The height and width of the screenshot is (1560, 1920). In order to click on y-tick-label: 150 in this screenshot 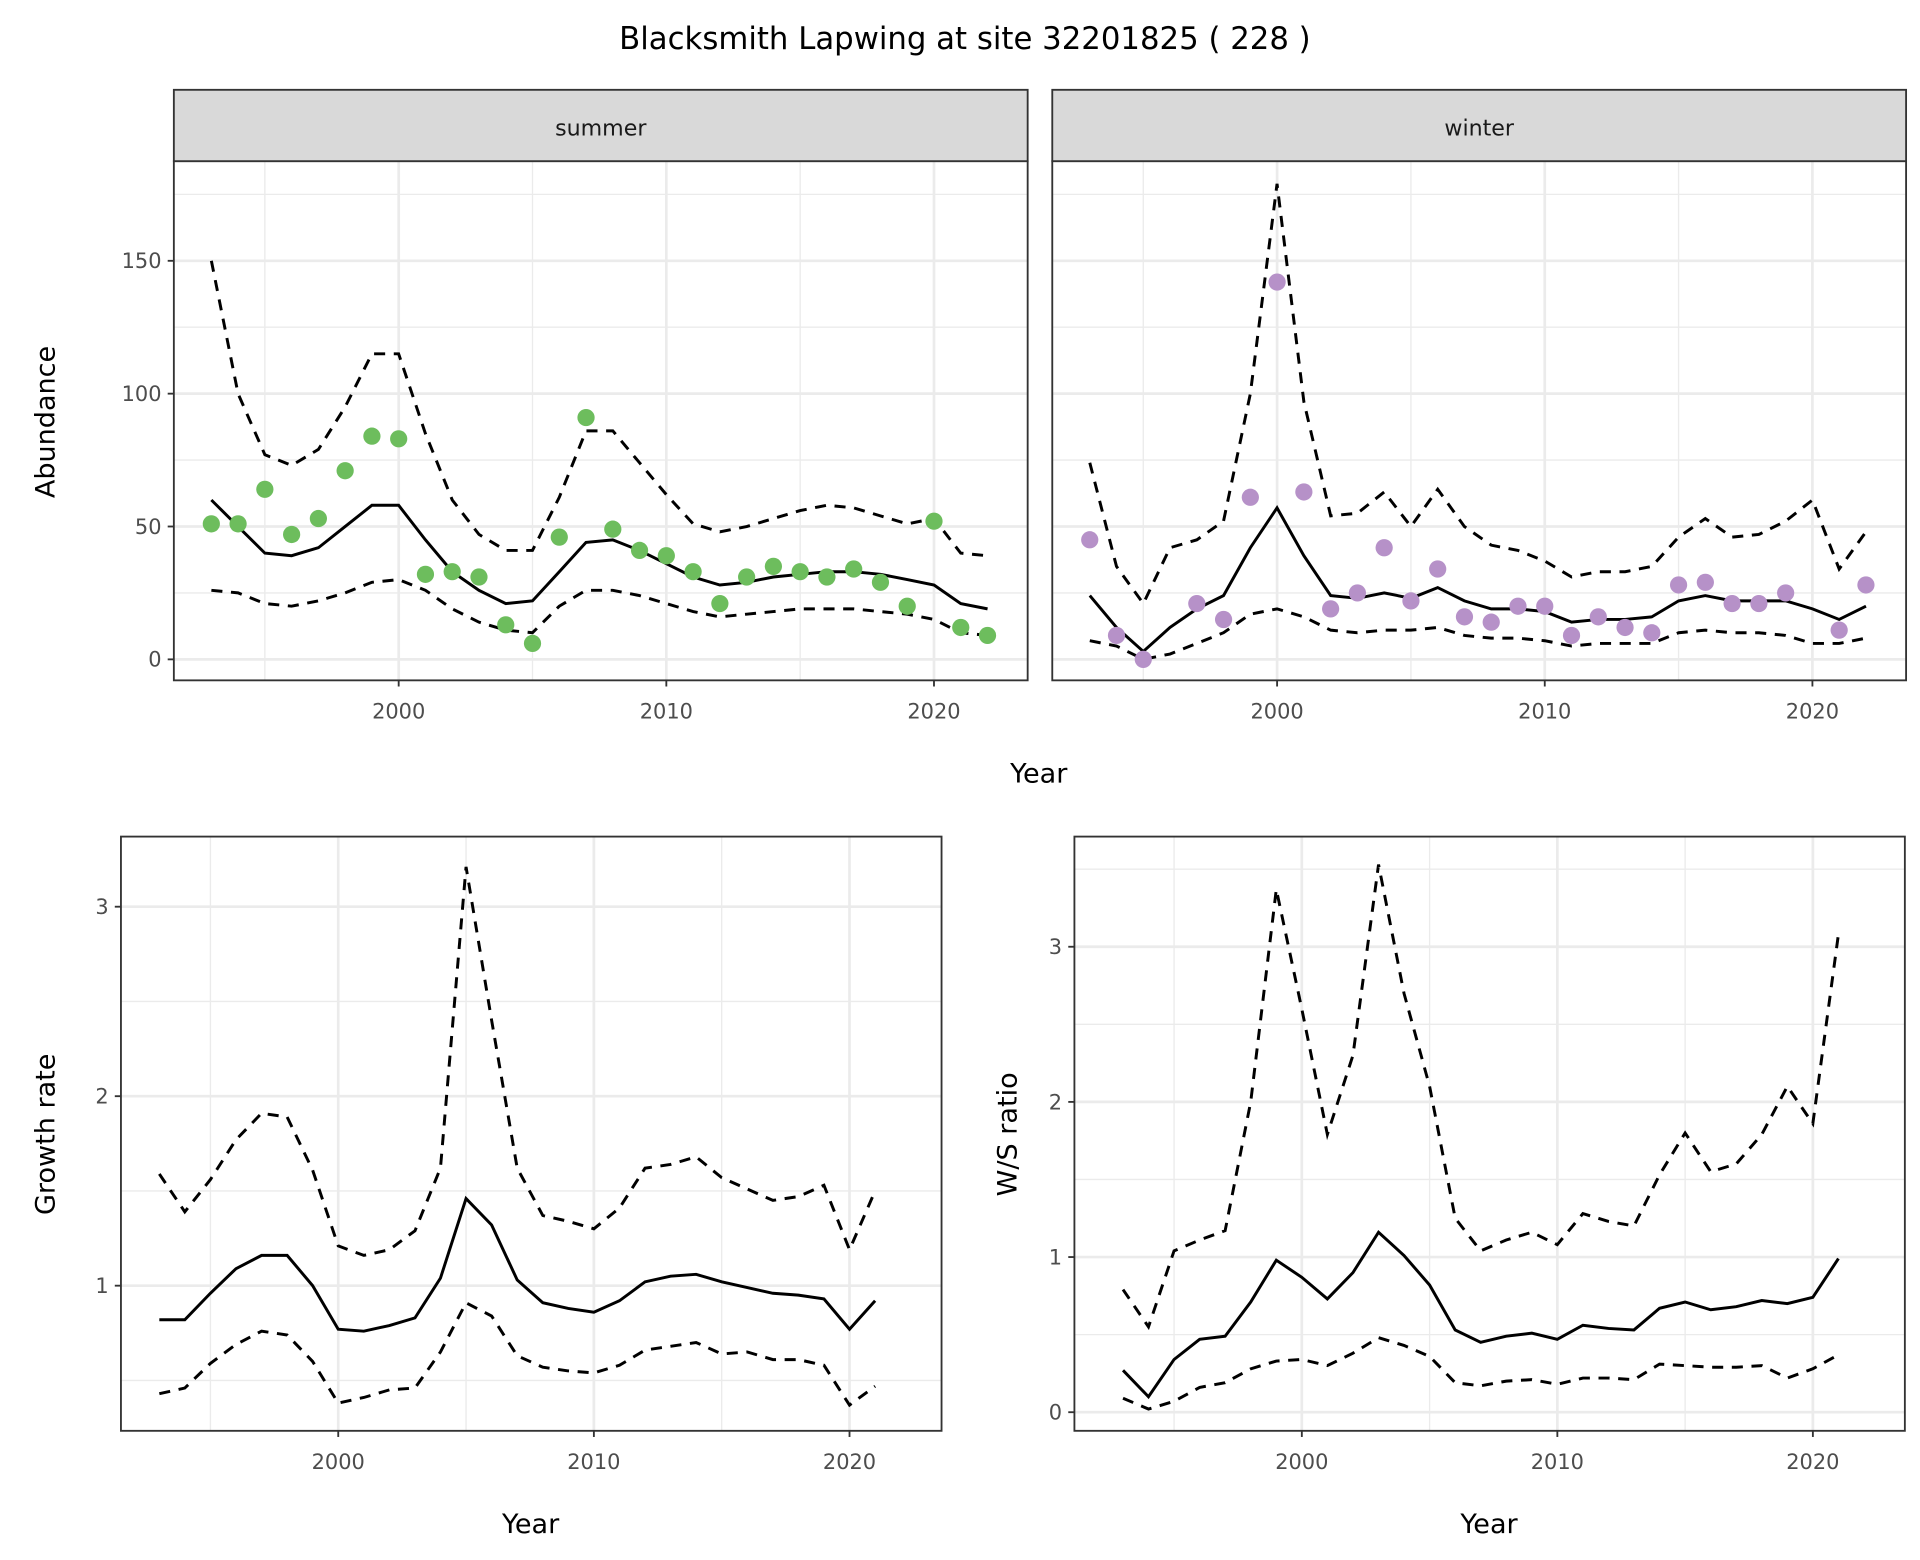, I will do `click(142, 261)`.